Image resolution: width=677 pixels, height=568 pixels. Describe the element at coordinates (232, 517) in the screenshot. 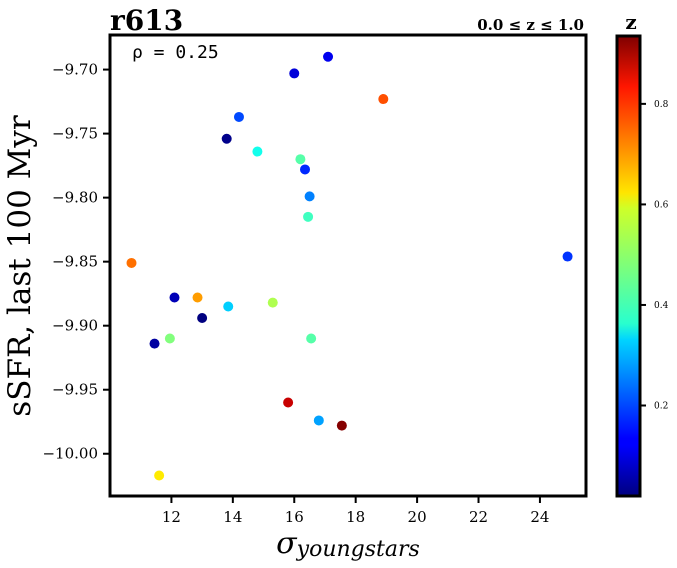

I see `x-tick-label: 14` at that location.